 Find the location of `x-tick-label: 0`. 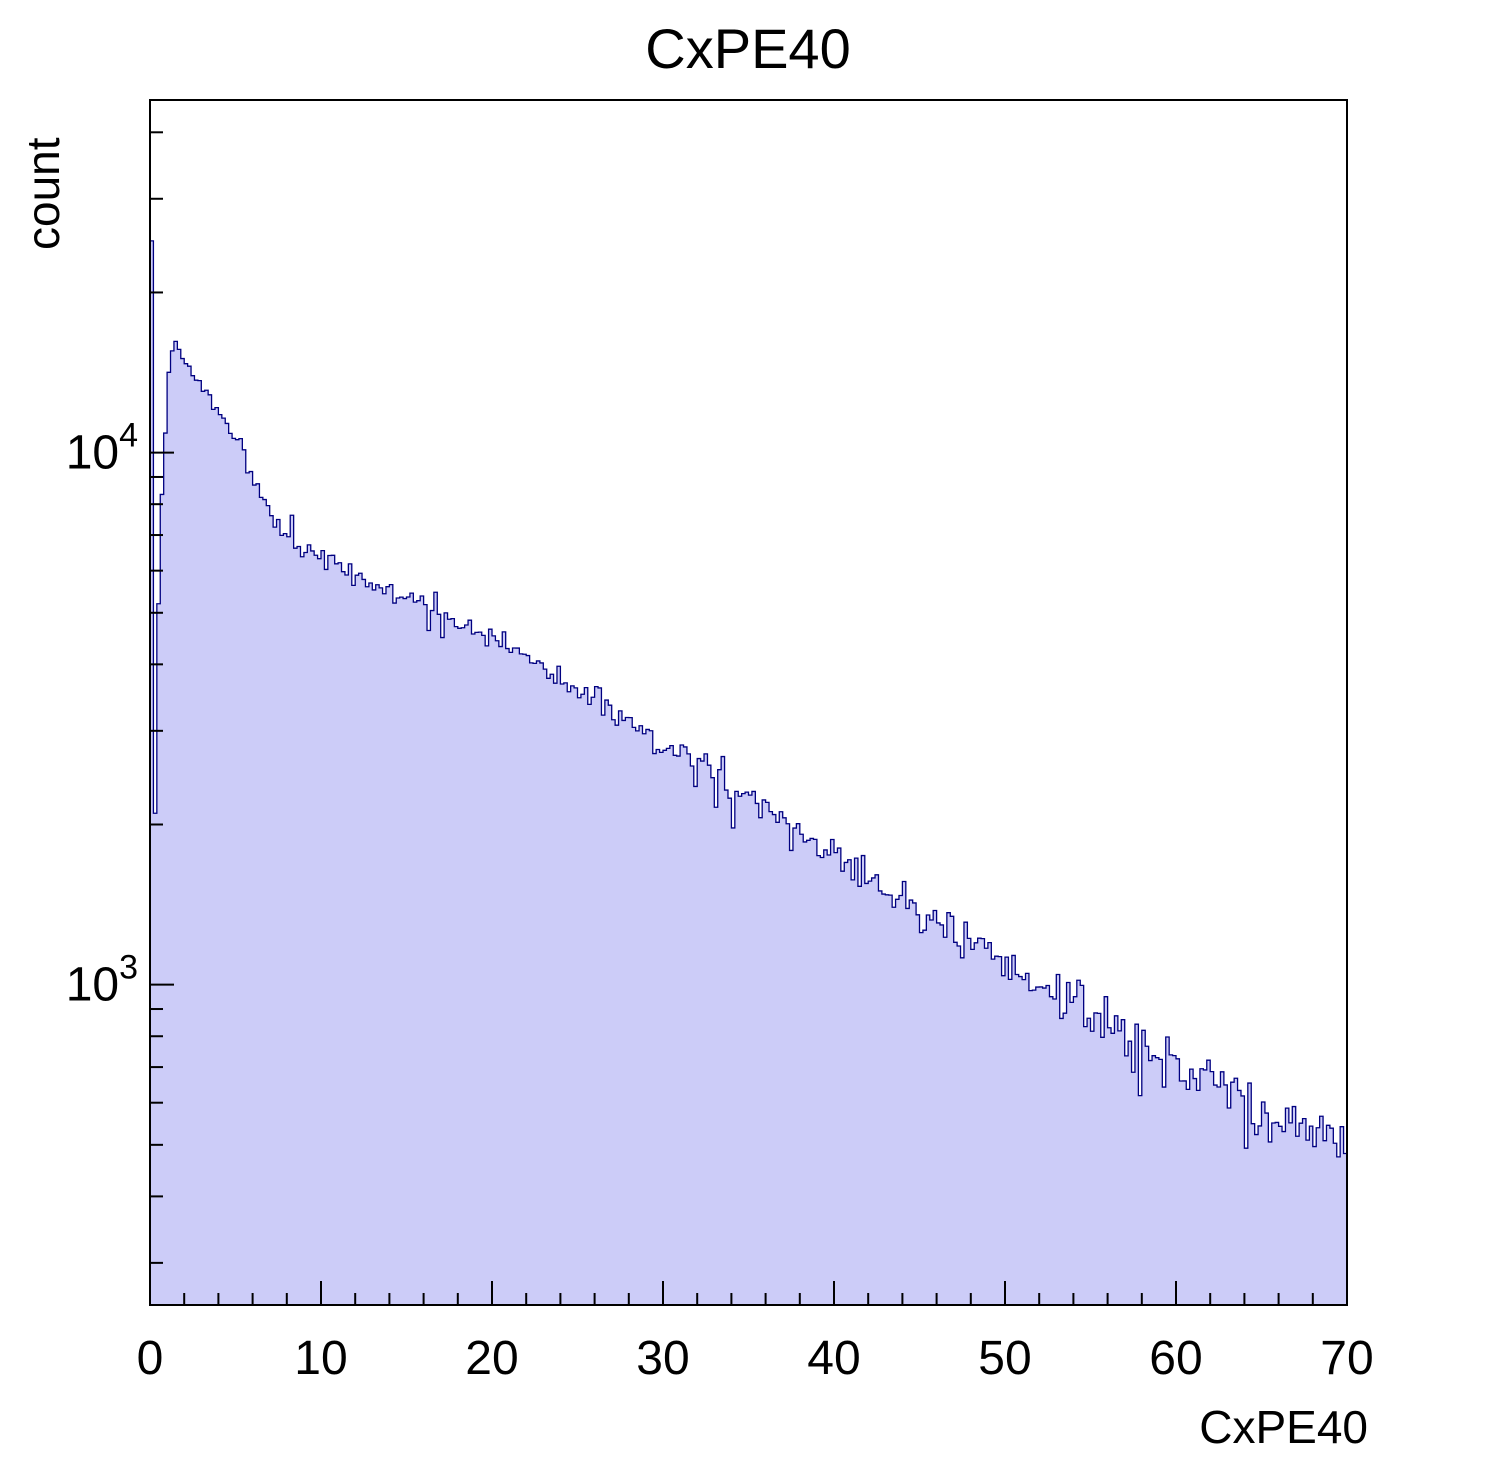

x-tick-label: 0 is located at coordinates (150, 1358).